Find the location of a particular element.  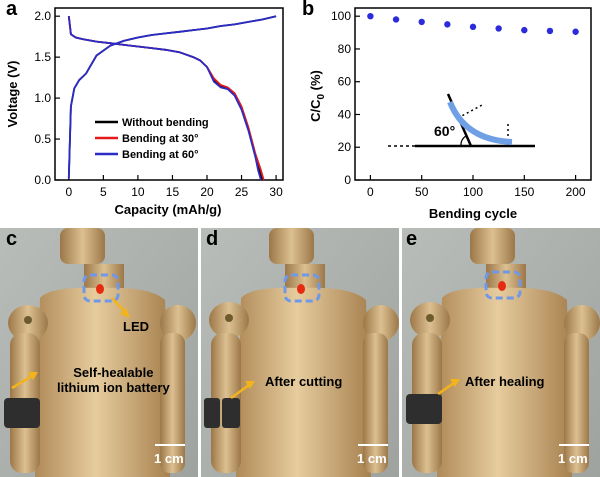

scale-label-e: 1 cm is located at coordinates (573, 458).